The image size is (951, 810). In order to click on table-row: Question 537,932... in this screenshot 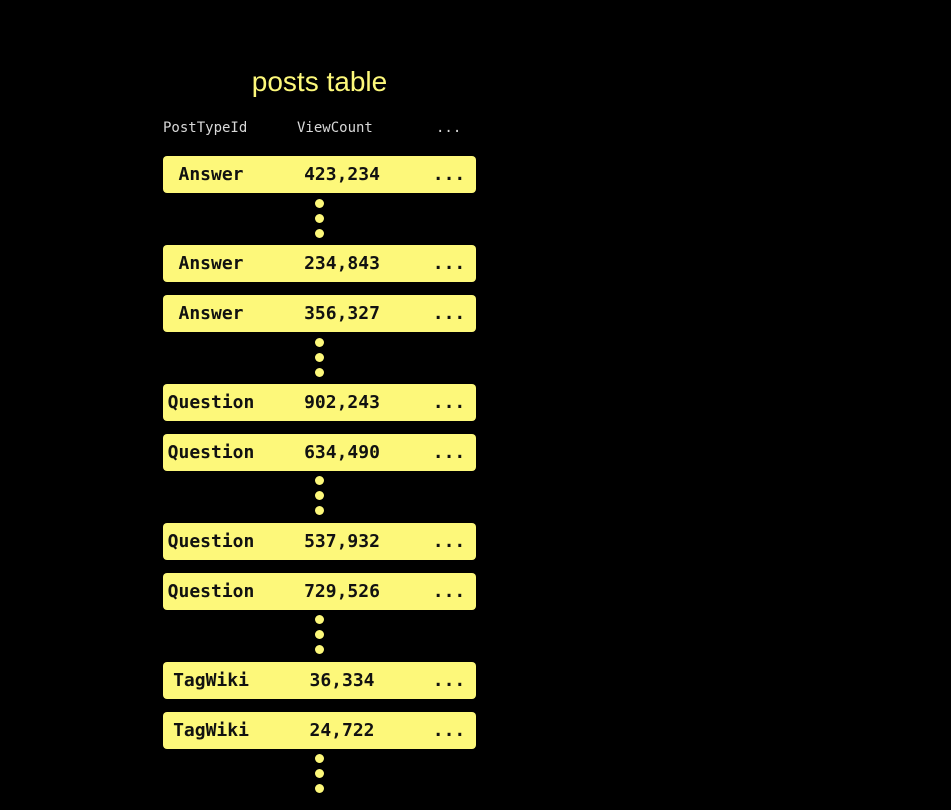, I will do `click(319, 541)`.